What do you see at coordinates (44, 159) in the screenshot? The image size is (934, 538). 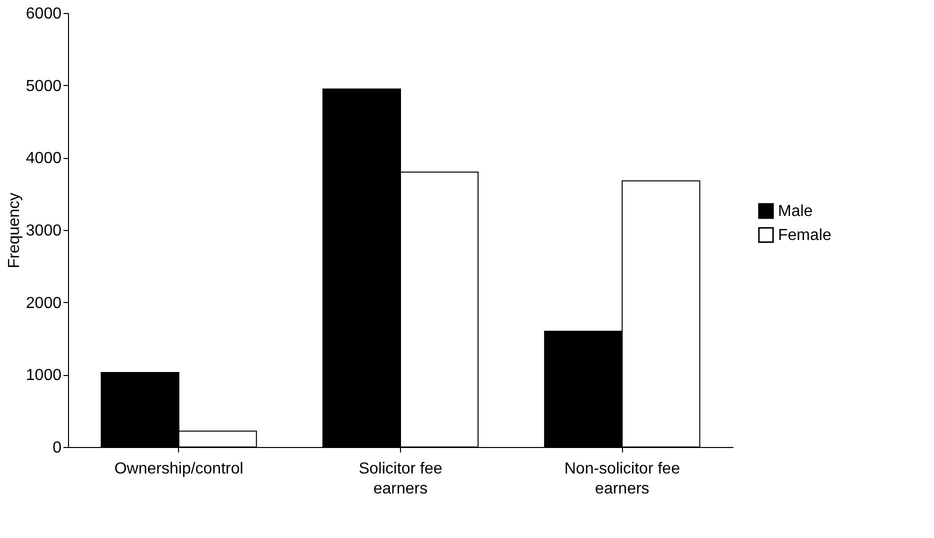 I see `y-tick-label: 4000` at bounding box center [44, 159].